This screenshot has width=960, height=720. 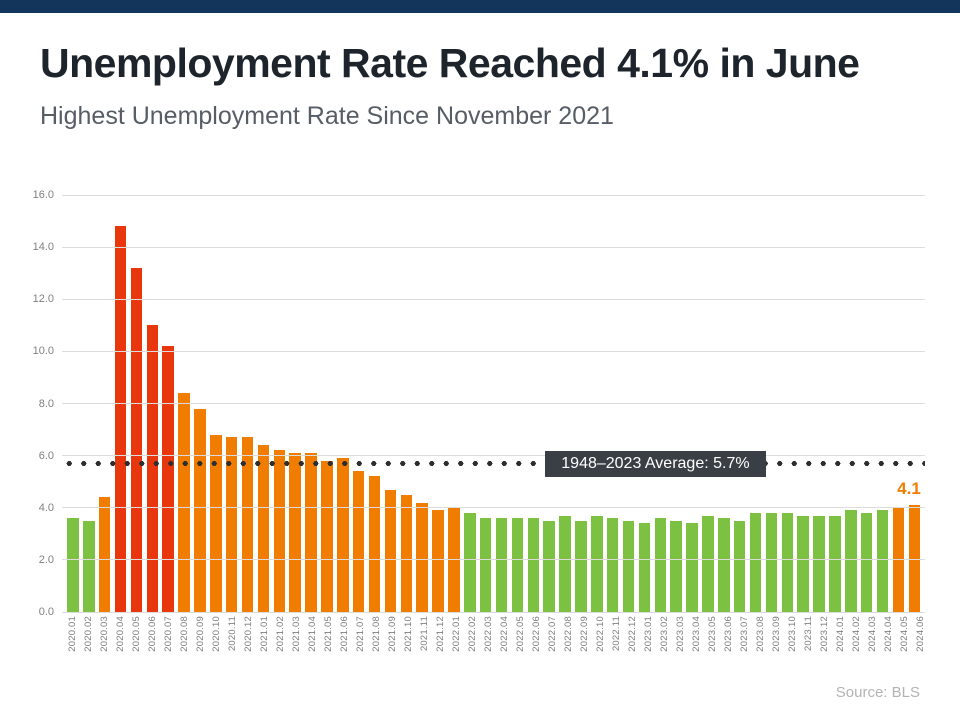 What do you see at coordinates (632, 634) in the screenshot?
I see `x-tick-label: 2022.12` at bounding box center [632, 634].